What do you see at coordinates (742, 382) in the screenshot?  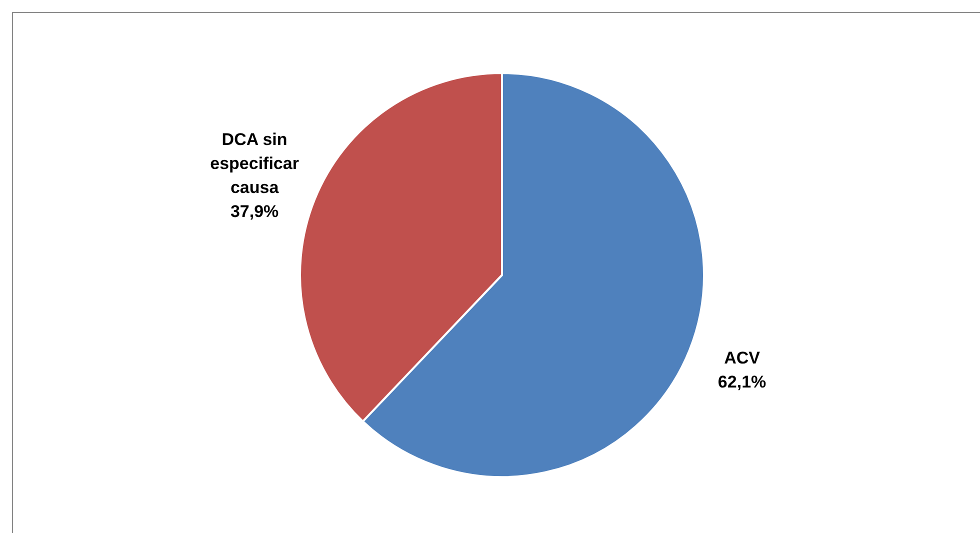 I see `data-label: 62,1%` at bounding box center [742, 382].